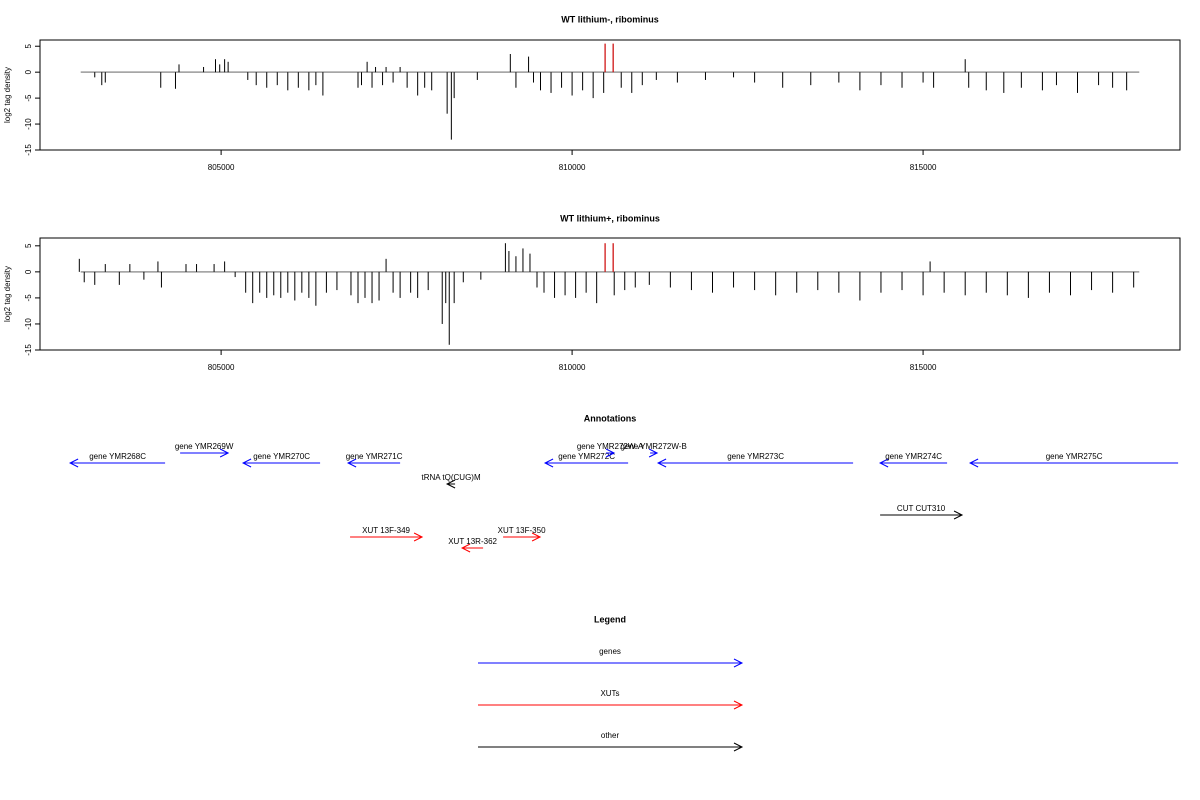 The width and height of the screenshot is (1200, 800). What do you see at coordinates (522, 530) in the screenshot?
I see `feature-label: XUT 13F-350` at bounding box center [522, 530].